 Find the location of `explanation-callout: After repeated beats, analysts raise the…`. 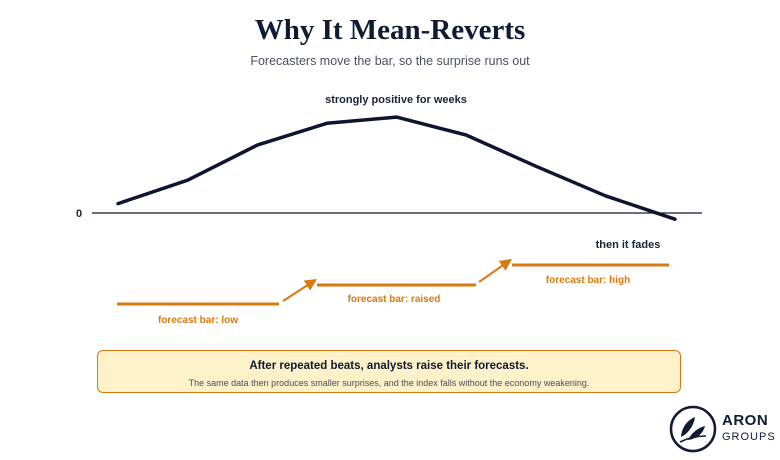

explanation-callout: After repeated beats, analysts raise the… is located at coordinates (389, 371).